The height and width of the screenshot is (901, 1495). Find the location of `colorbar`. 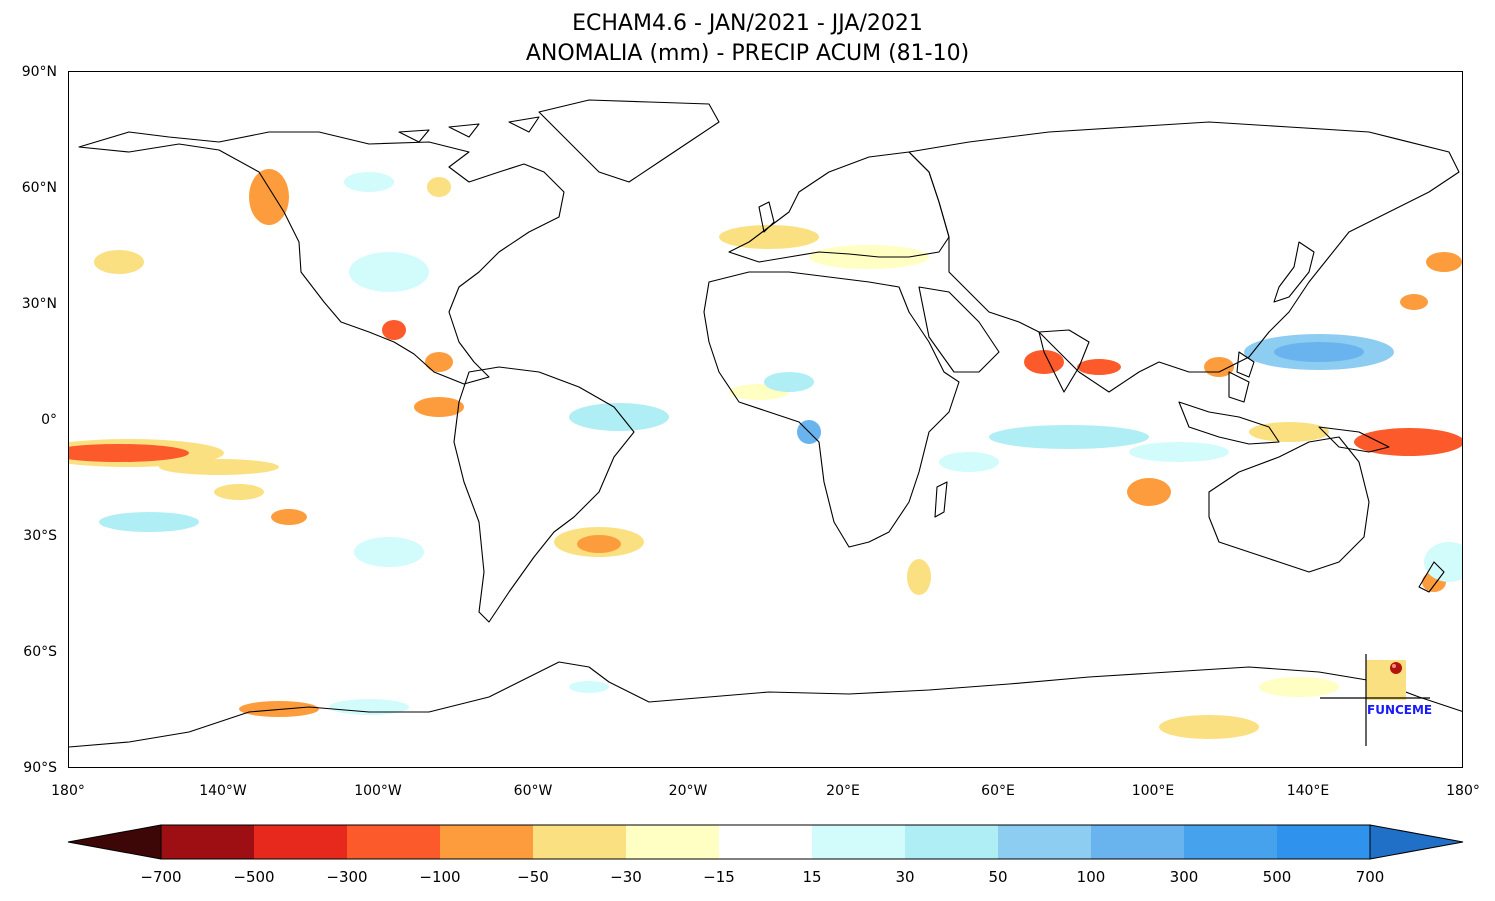

colorbar is located at coordinates (765, 842).